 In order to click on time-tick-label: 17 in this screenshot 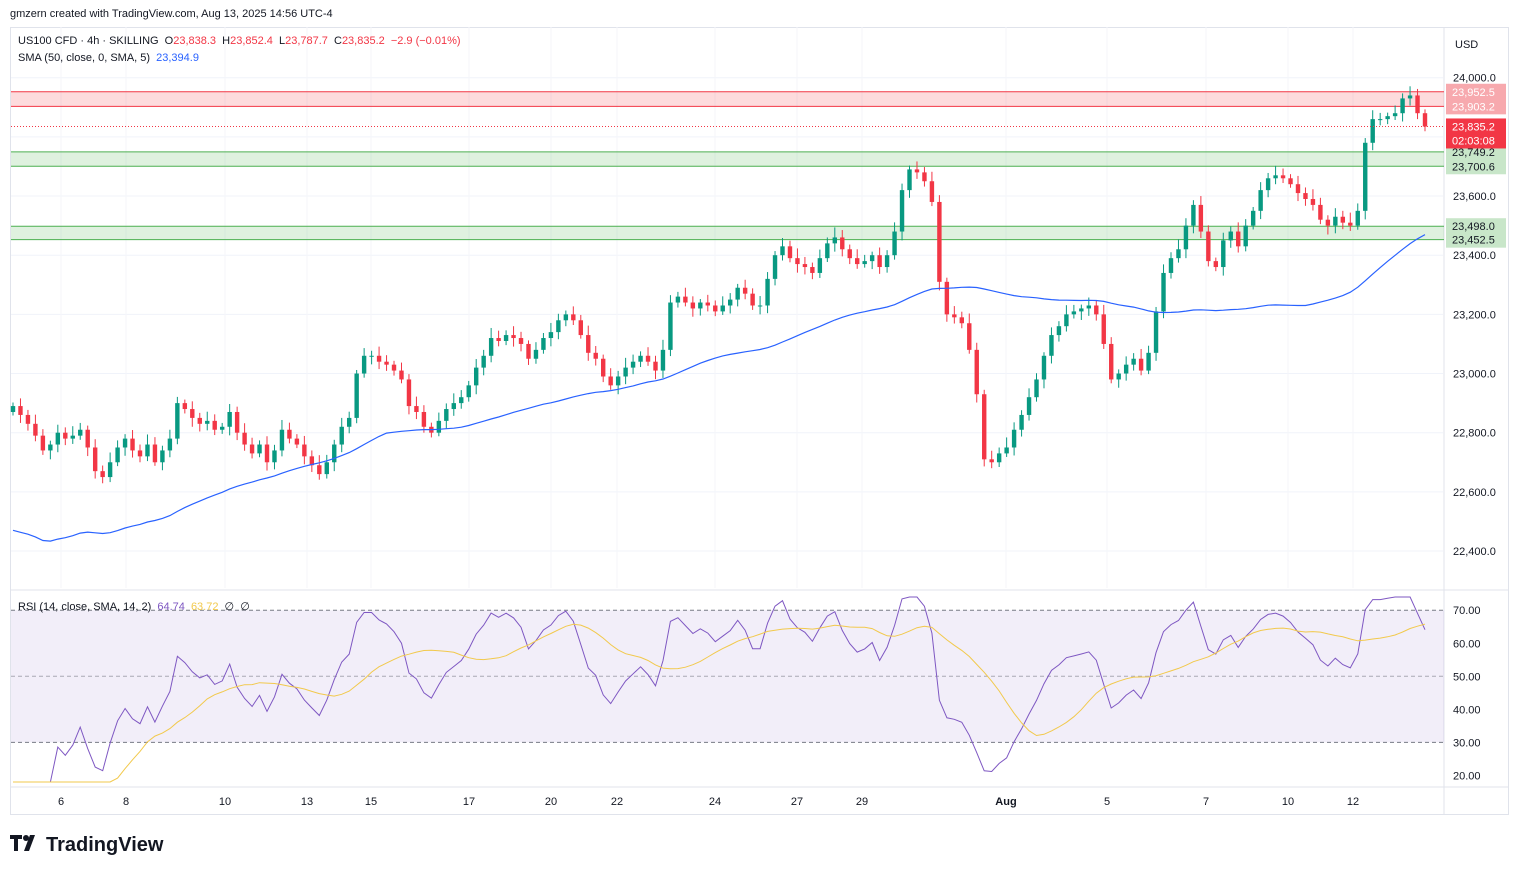, I will do `click(469, 802)`.